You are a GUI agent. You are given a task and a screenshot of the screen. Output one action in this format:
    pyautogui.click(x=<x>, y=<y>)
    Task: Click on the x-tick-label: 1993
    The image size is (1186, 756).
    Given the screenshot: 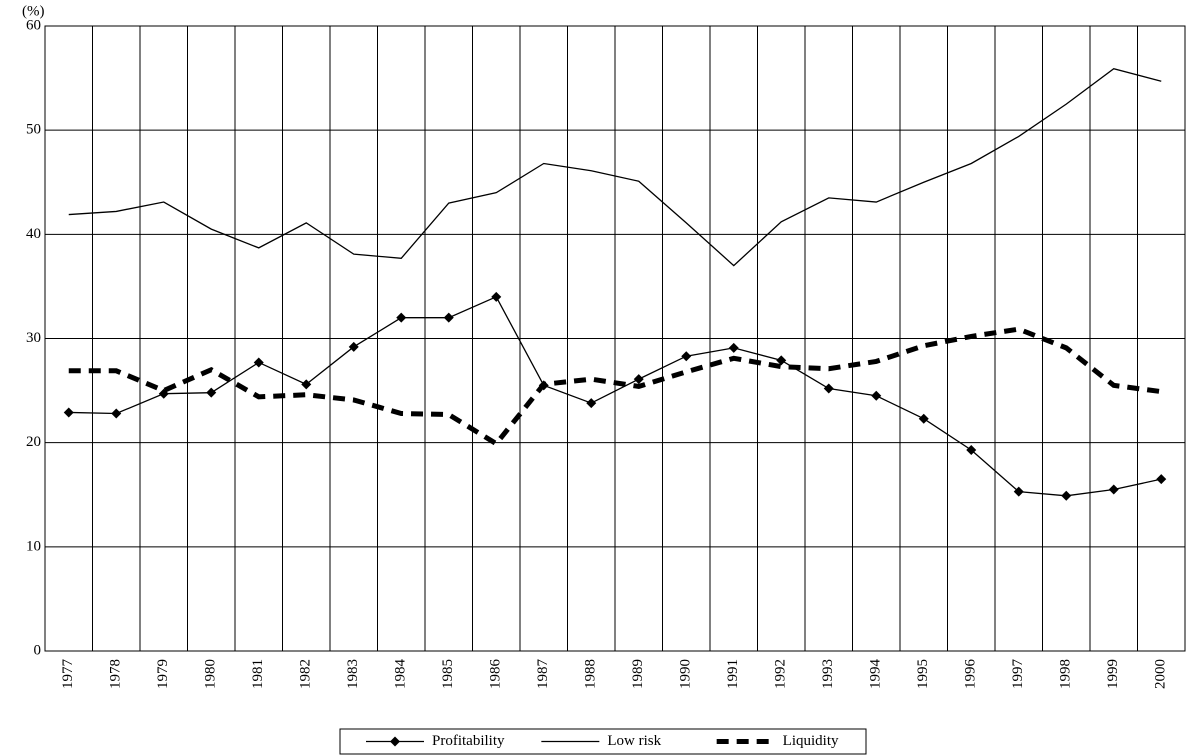 What is the action you would take?
    pyautogui.click(x=828, y=674)
    